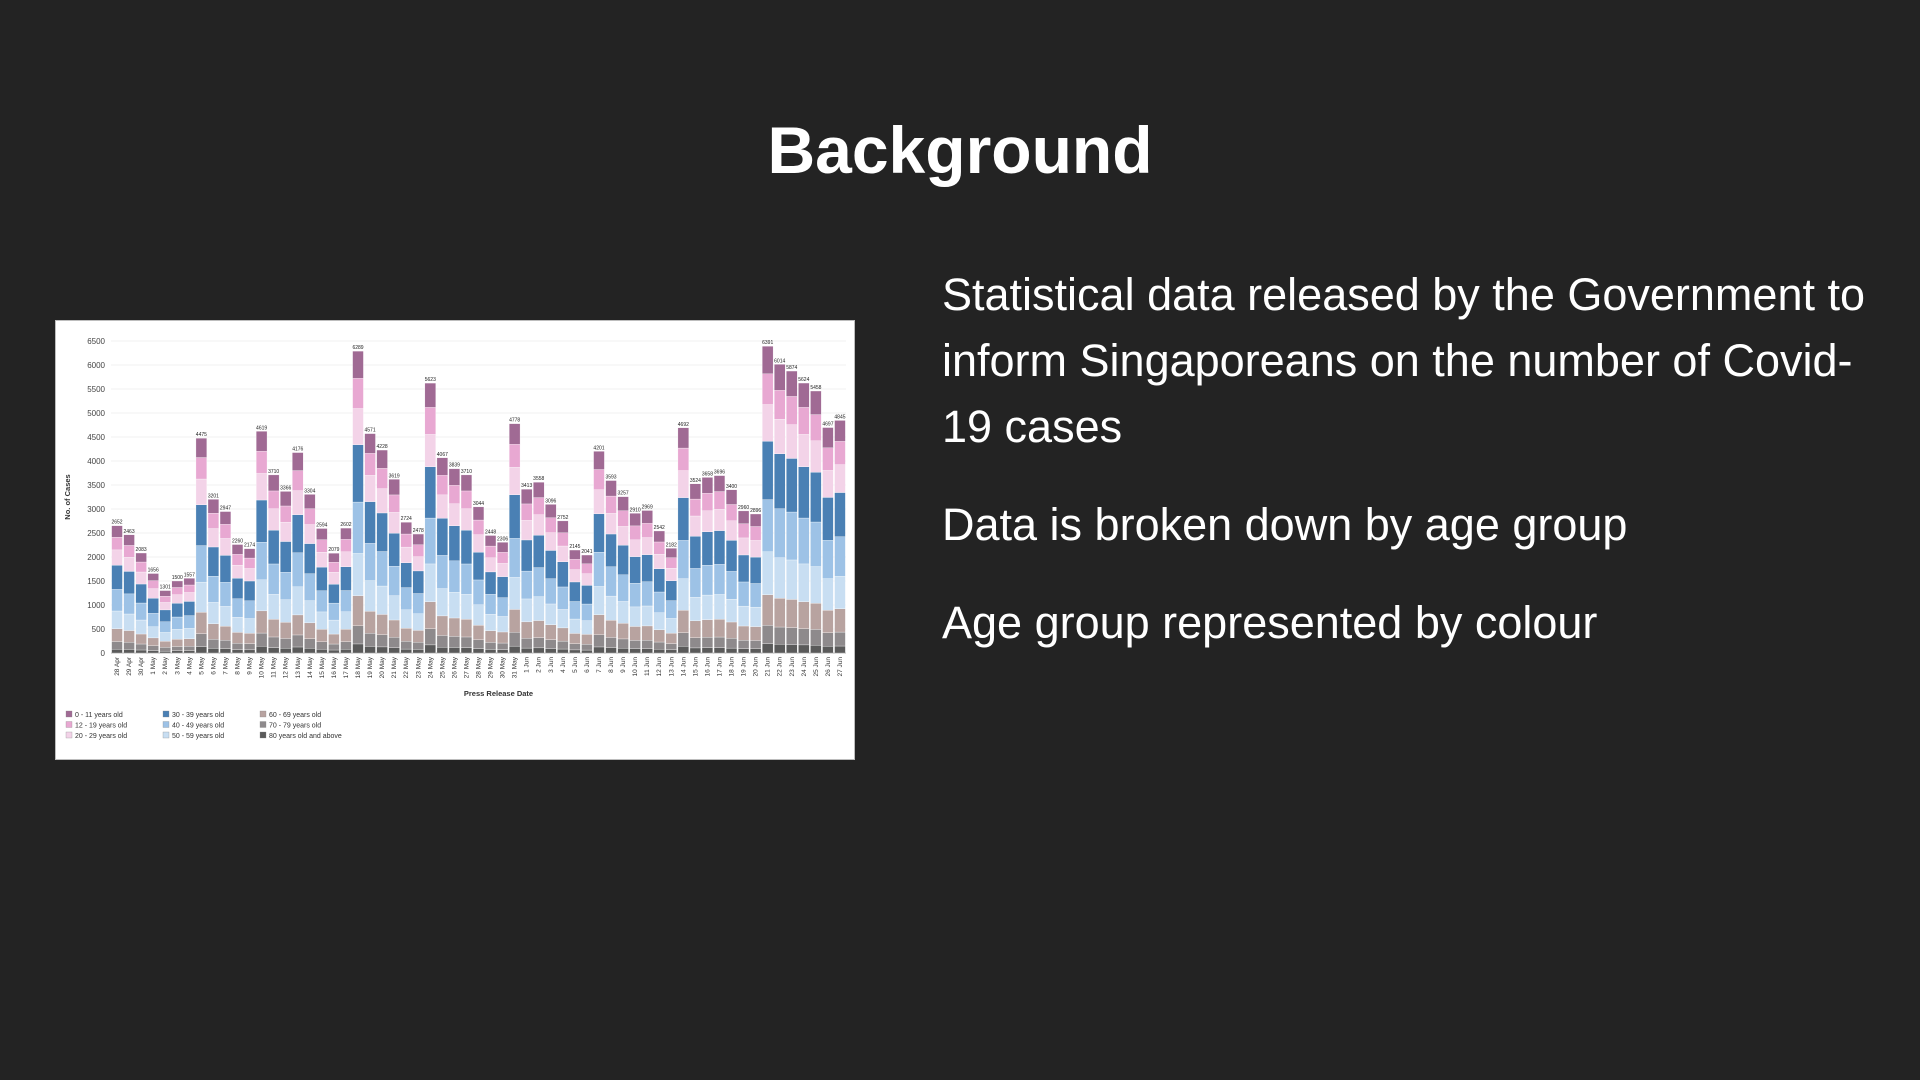 The image size is (1920, 1080). Describe the element at coordinates (768, 667) in the screenshot. I see `x-tick-label: 21 Jun` at that location.